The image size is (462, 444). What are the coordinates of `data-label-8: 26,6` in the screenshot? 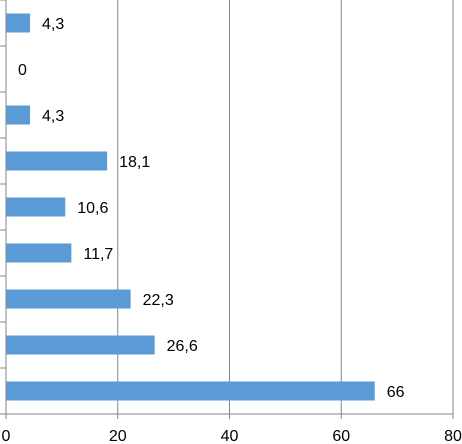 It's located at (182, 346).